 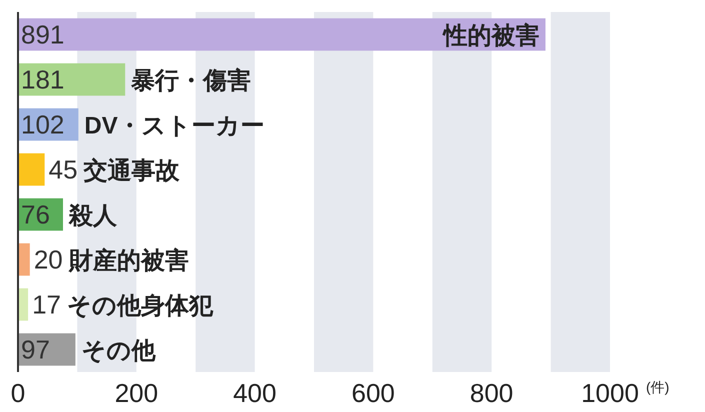 I want to click on y-tick-label: 財産的被害, so click(x=128, y=260).